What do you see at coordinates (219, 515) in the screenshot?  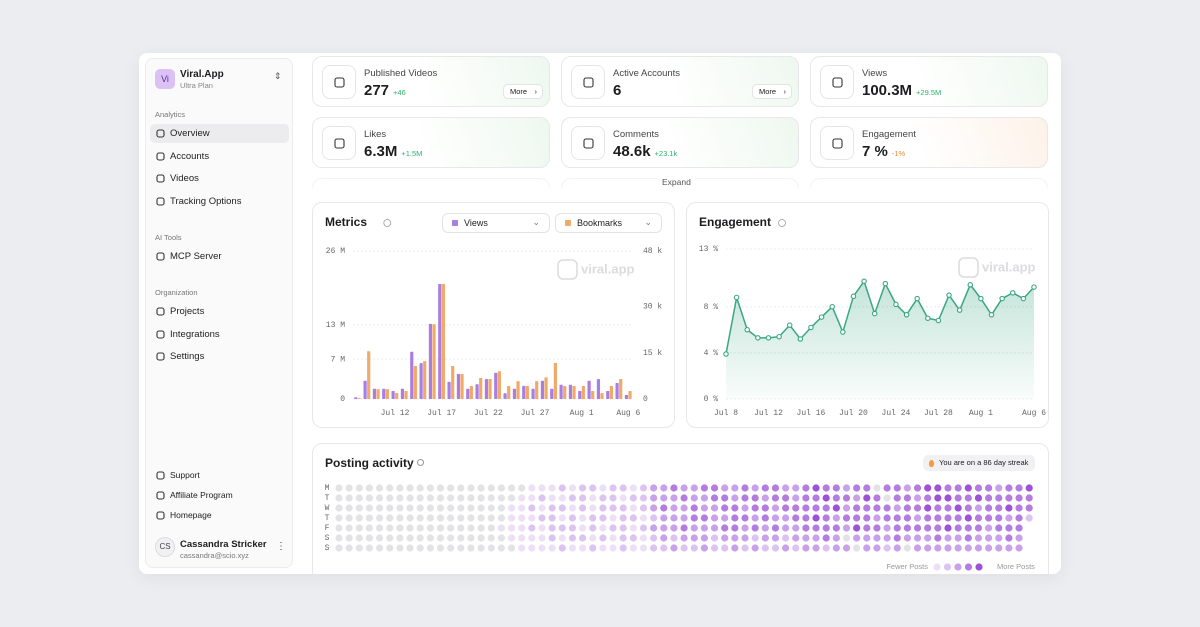 I see `footer-item: Homepage` at bounding box center [219, 515].